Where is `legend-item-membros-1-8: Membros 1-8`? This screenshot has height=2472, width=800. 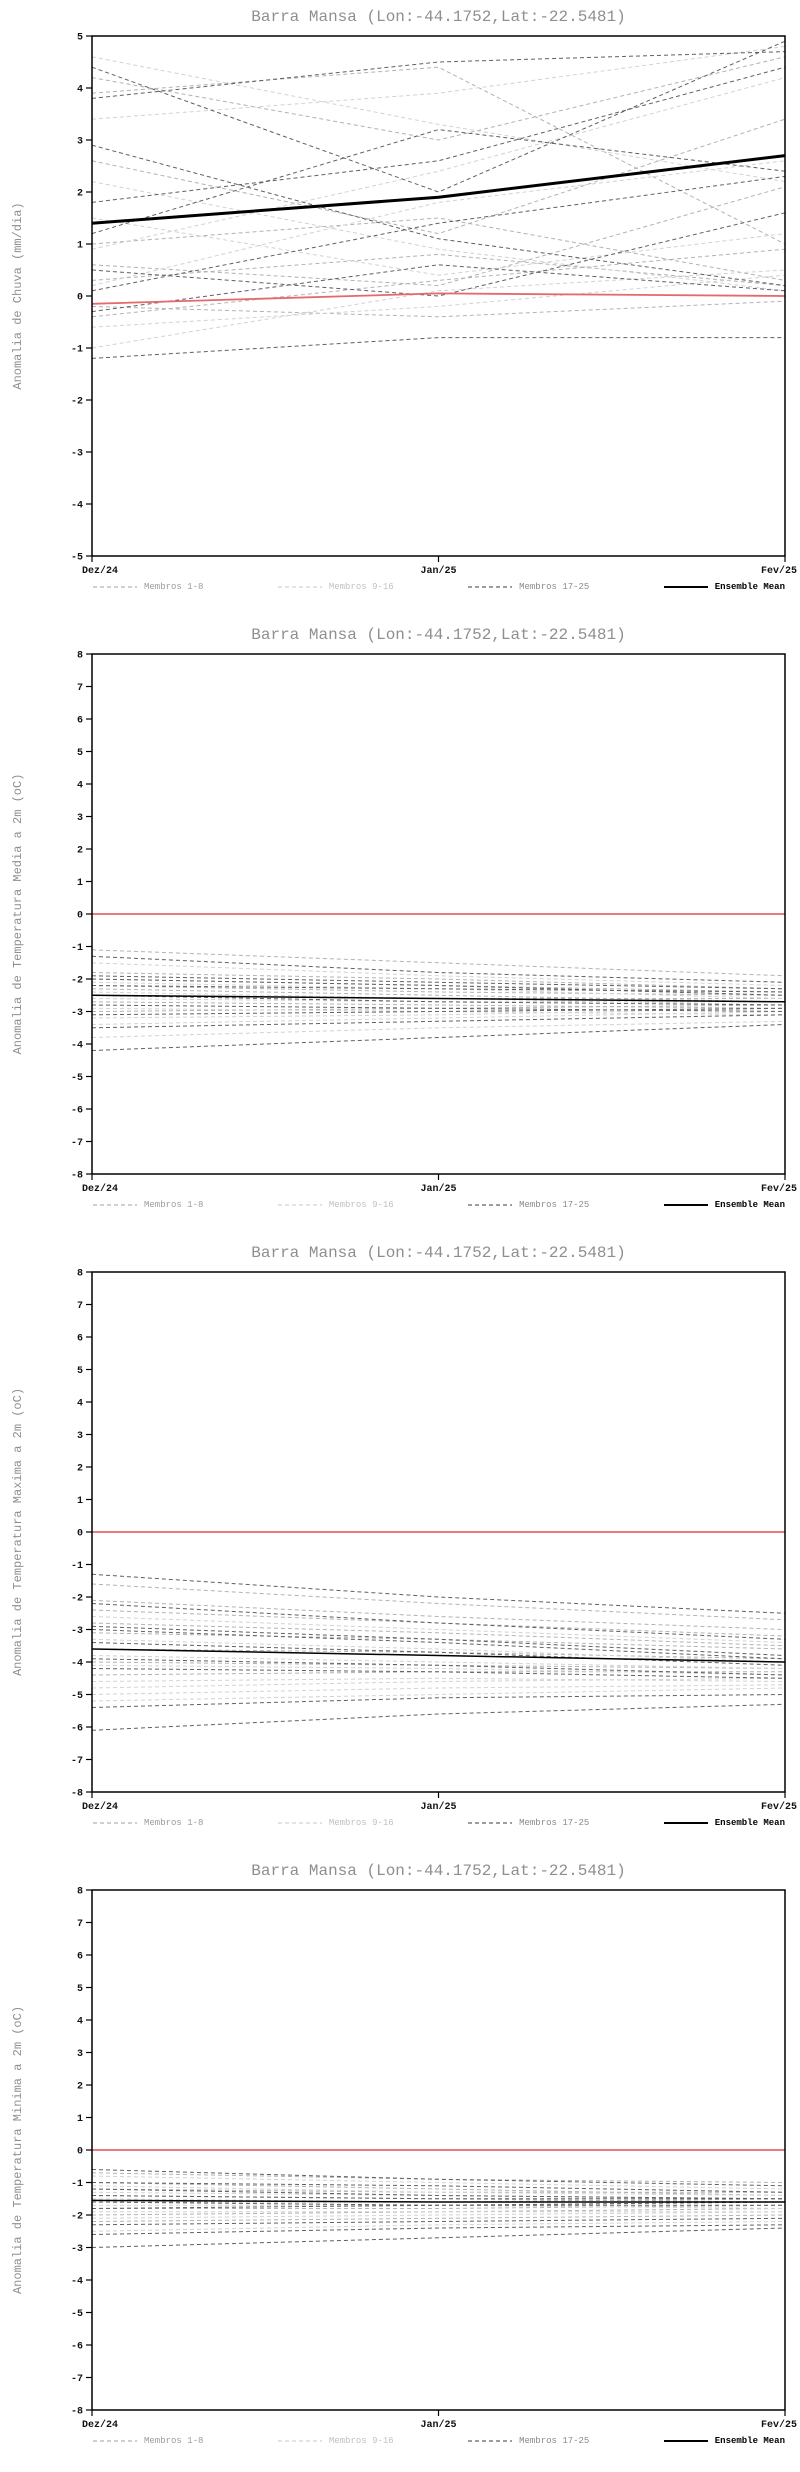
legend-item-membros-1-8: Membros 1-8 is located at coordinates (147, 1823).